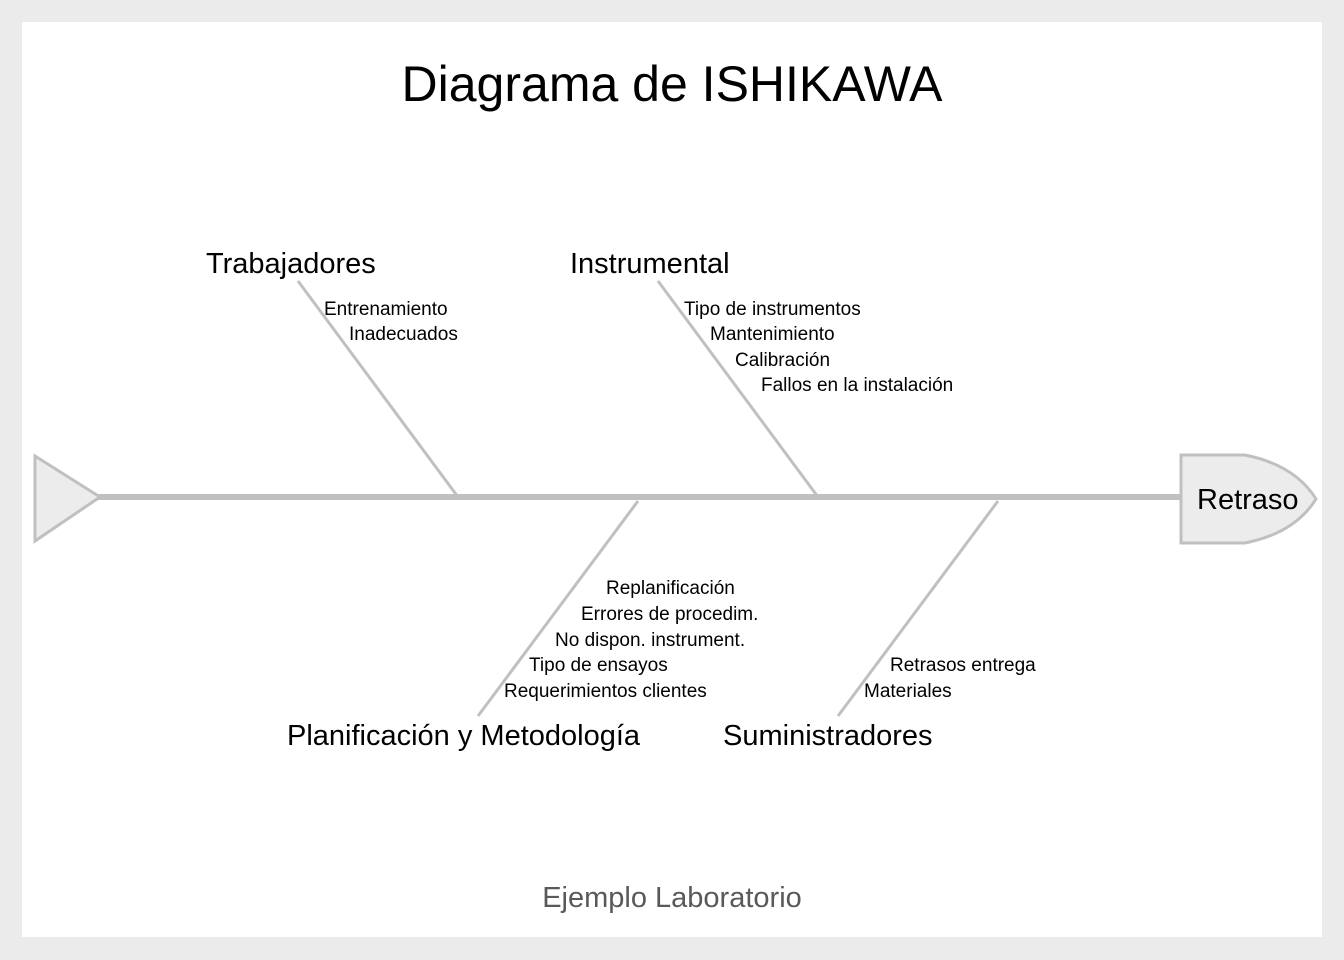  I want to click on category-trabajadores: Trabajadores, so click(291, 264).